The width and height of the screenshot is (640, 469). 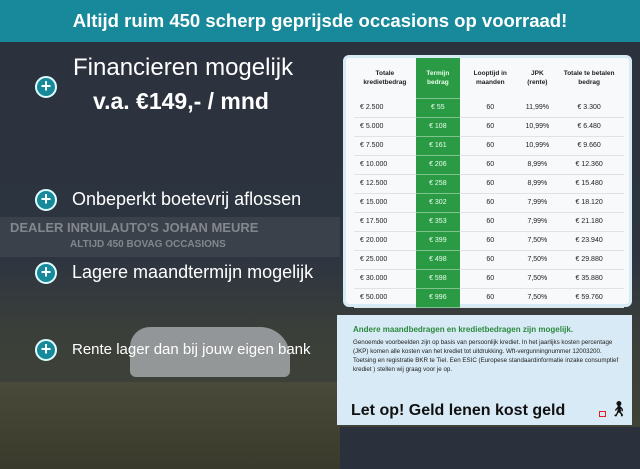 I want to click on table-row: € 12.500 € 258 60 8,99% € 15.480, so click(x=489, y=184).